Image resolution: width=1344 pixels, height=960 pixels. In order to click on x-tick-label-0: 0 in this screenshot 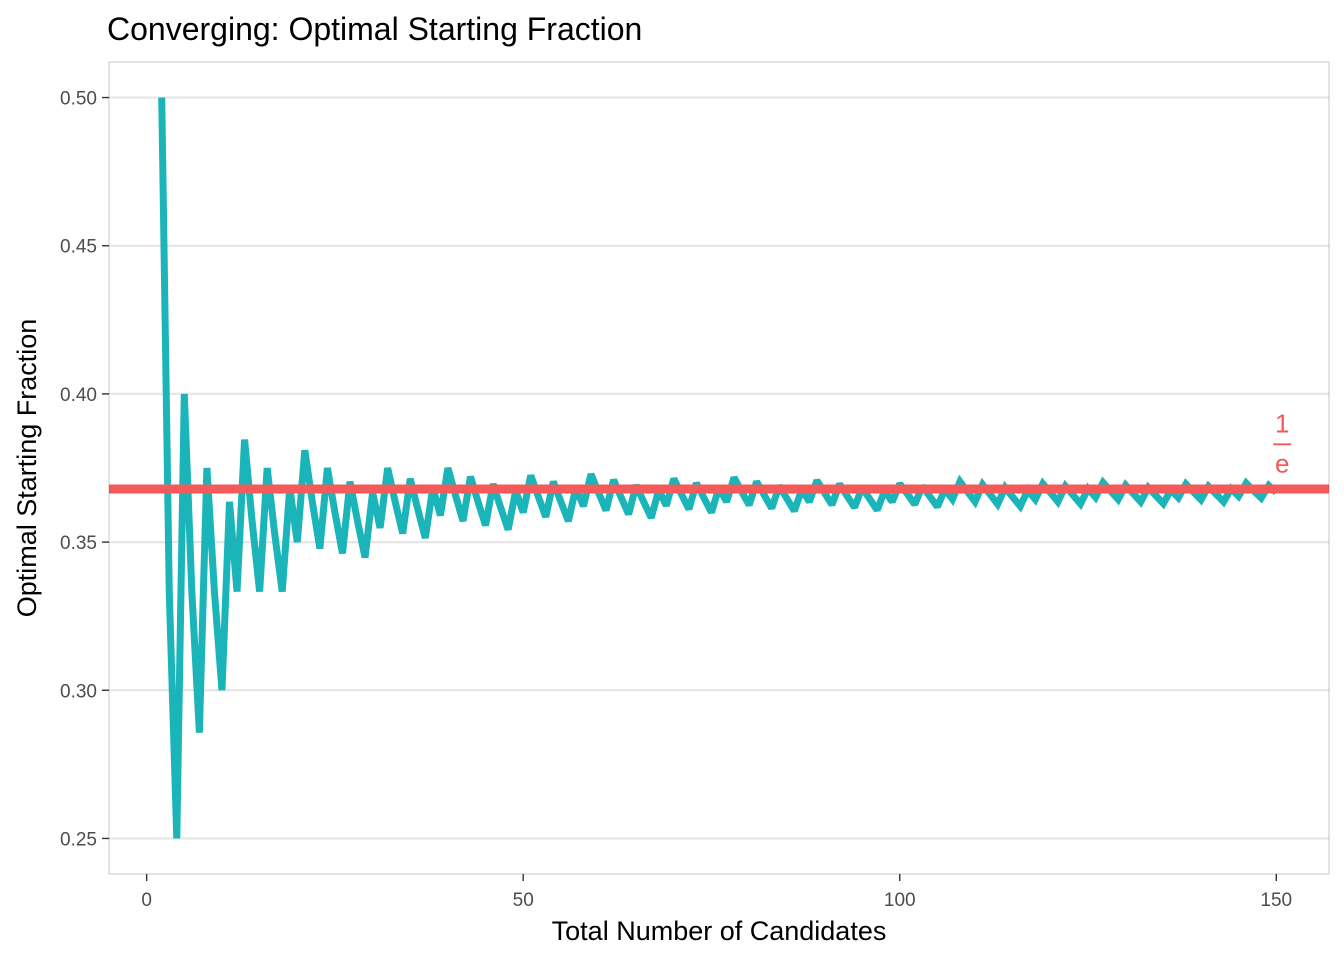, I will do `click(146, 900)`.